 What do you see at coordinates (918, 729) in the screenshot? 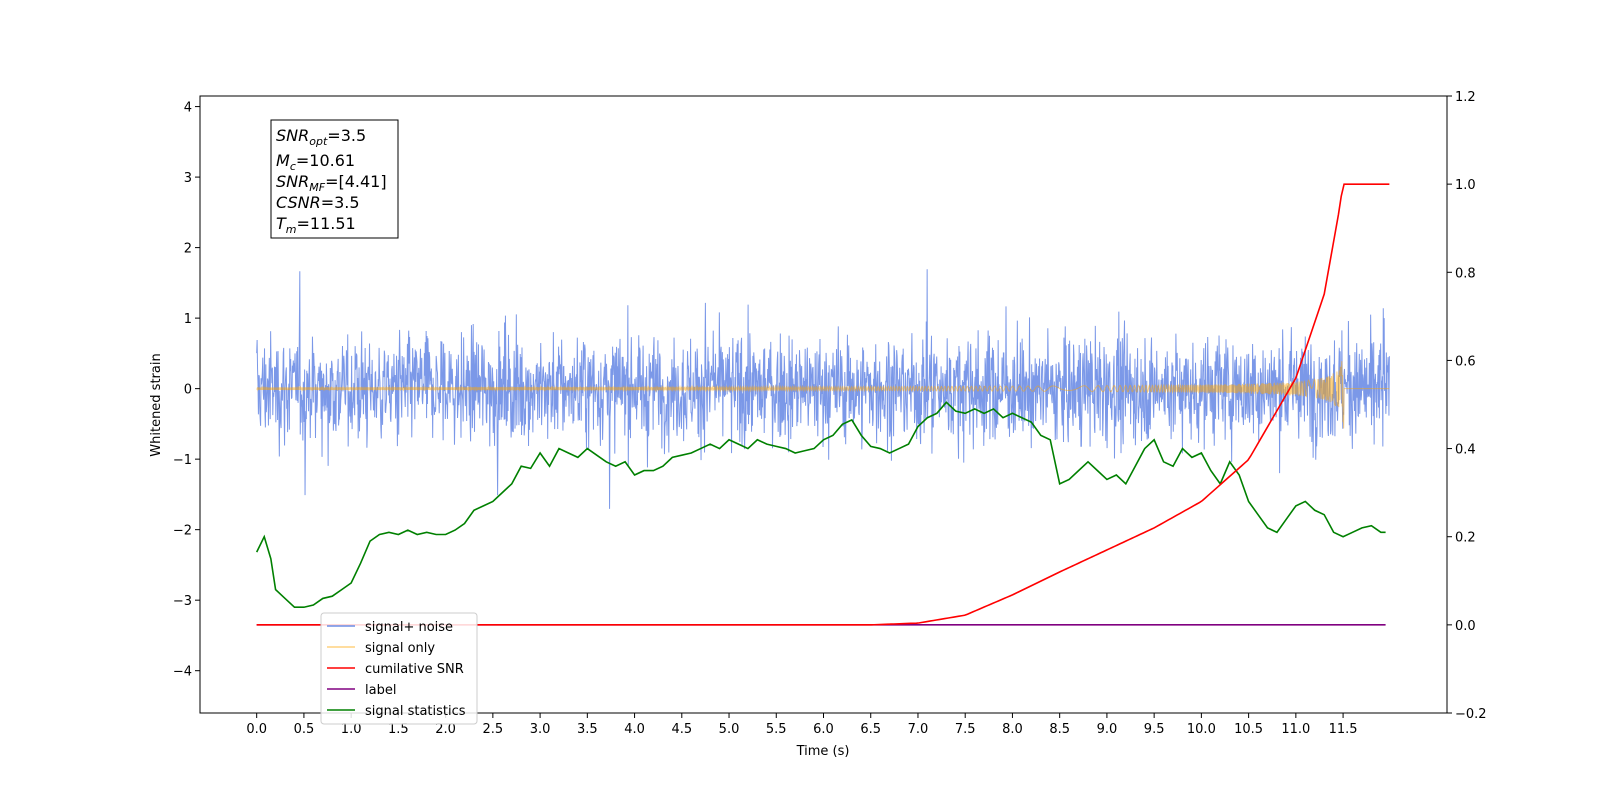
I see `x-tick-label-14: 7.0` at bounding box center [918, 729].